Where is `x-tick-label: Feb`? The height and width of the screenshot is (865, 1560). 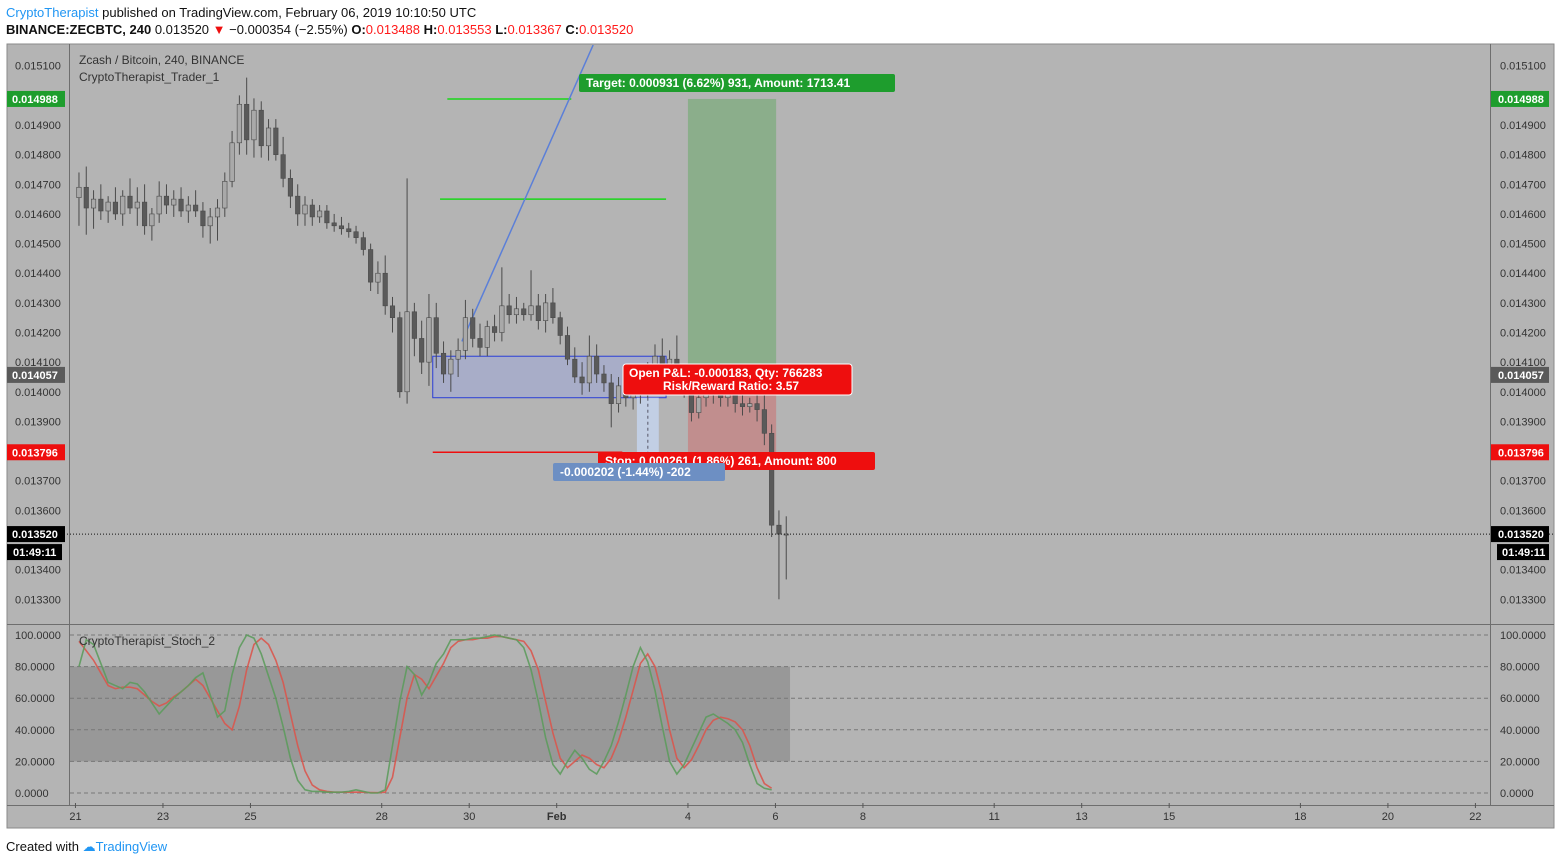 x-tick-label: Feb is located at coordinates (557, 817).